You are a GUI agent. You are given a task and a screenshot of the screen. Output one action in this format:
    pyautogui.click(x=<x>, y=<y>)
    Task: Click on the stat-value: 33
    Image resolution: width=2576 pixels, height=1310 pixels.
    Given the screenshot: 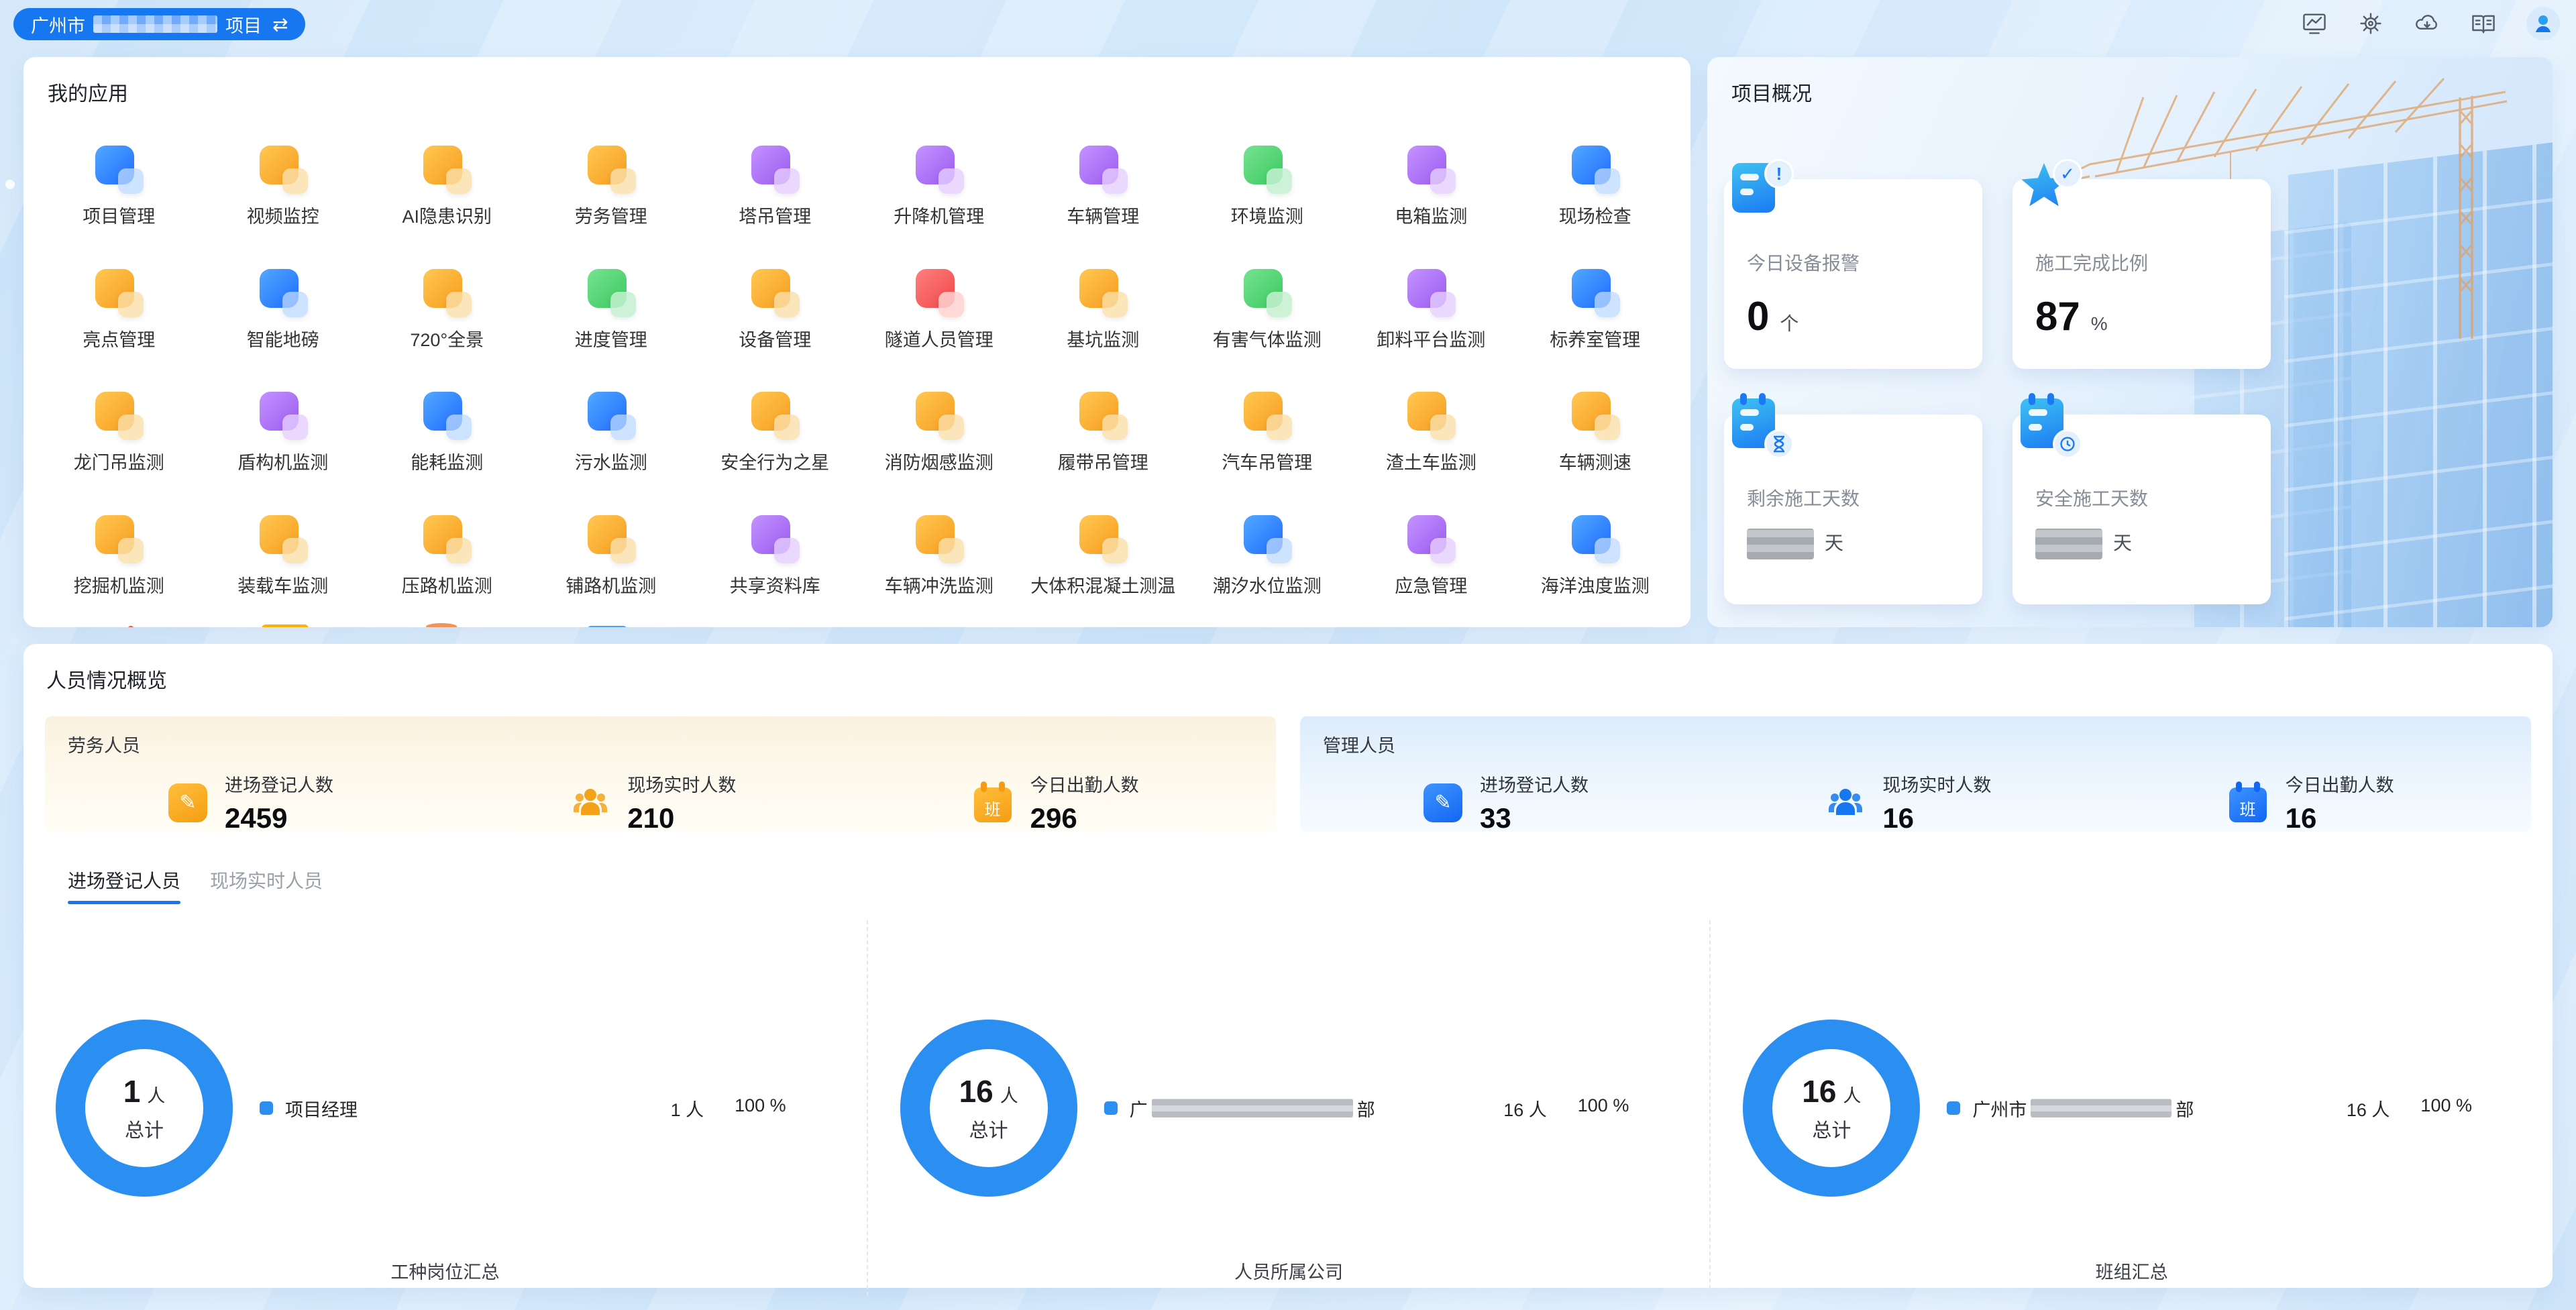 What is the action you would take?
    pyautogui.click(x=1495, y=818)
    